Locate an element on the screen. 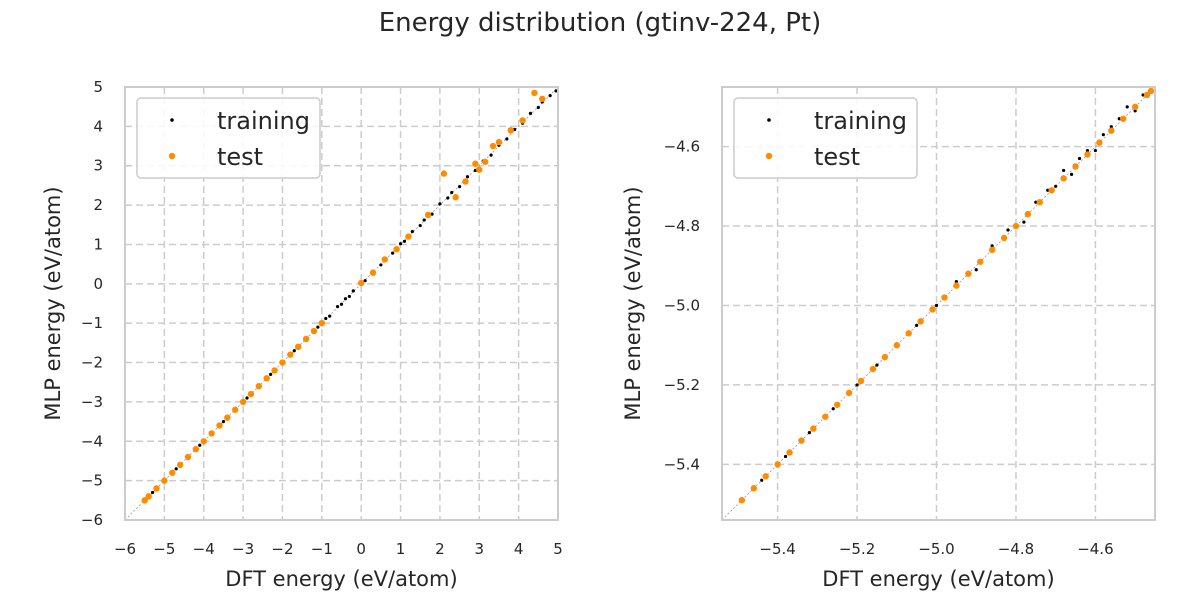 The height and width of the screenshot is (600, 1200). x-tick-label: −5 is located at coordinates (164, 549).